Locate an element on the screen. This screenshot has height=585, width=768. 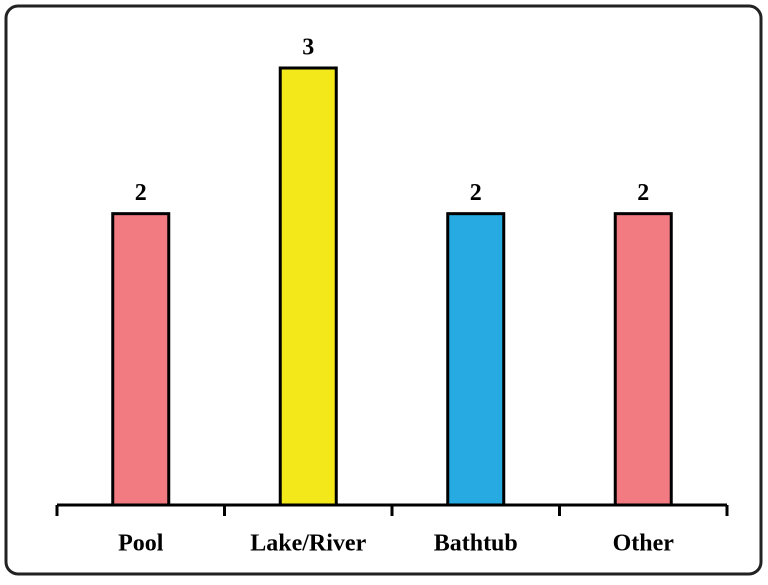
x-tick-label: Lake/River is located at coordinates (308, 544).